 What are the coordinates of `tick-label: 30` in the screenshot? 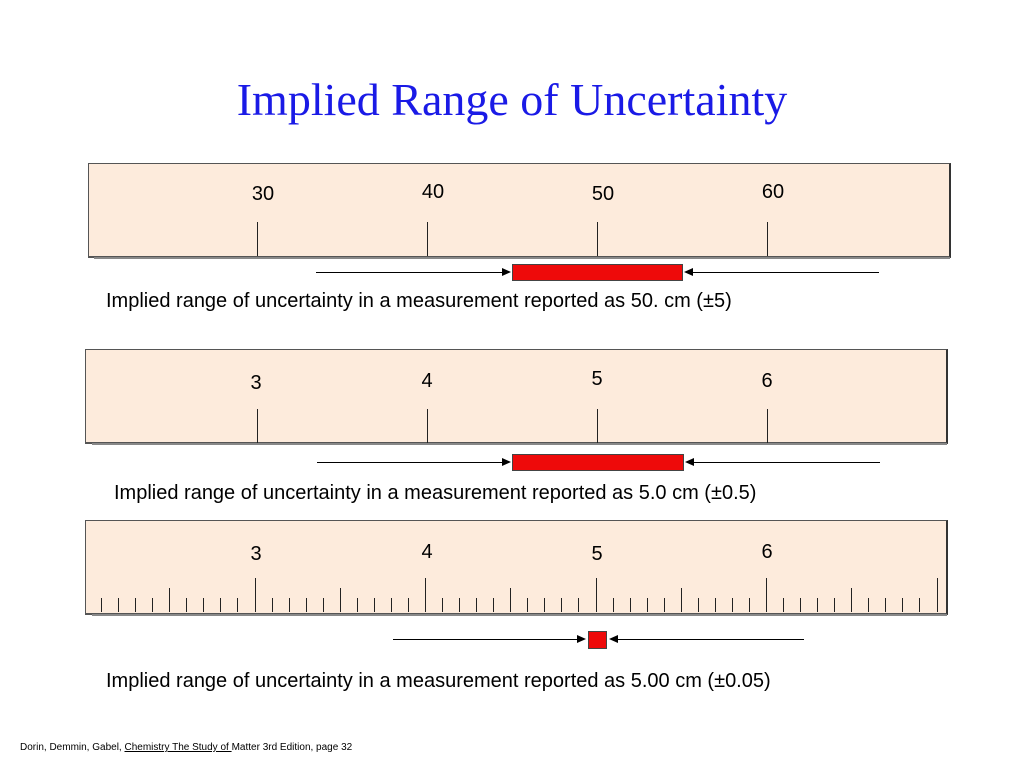 It's located at (263, 194).